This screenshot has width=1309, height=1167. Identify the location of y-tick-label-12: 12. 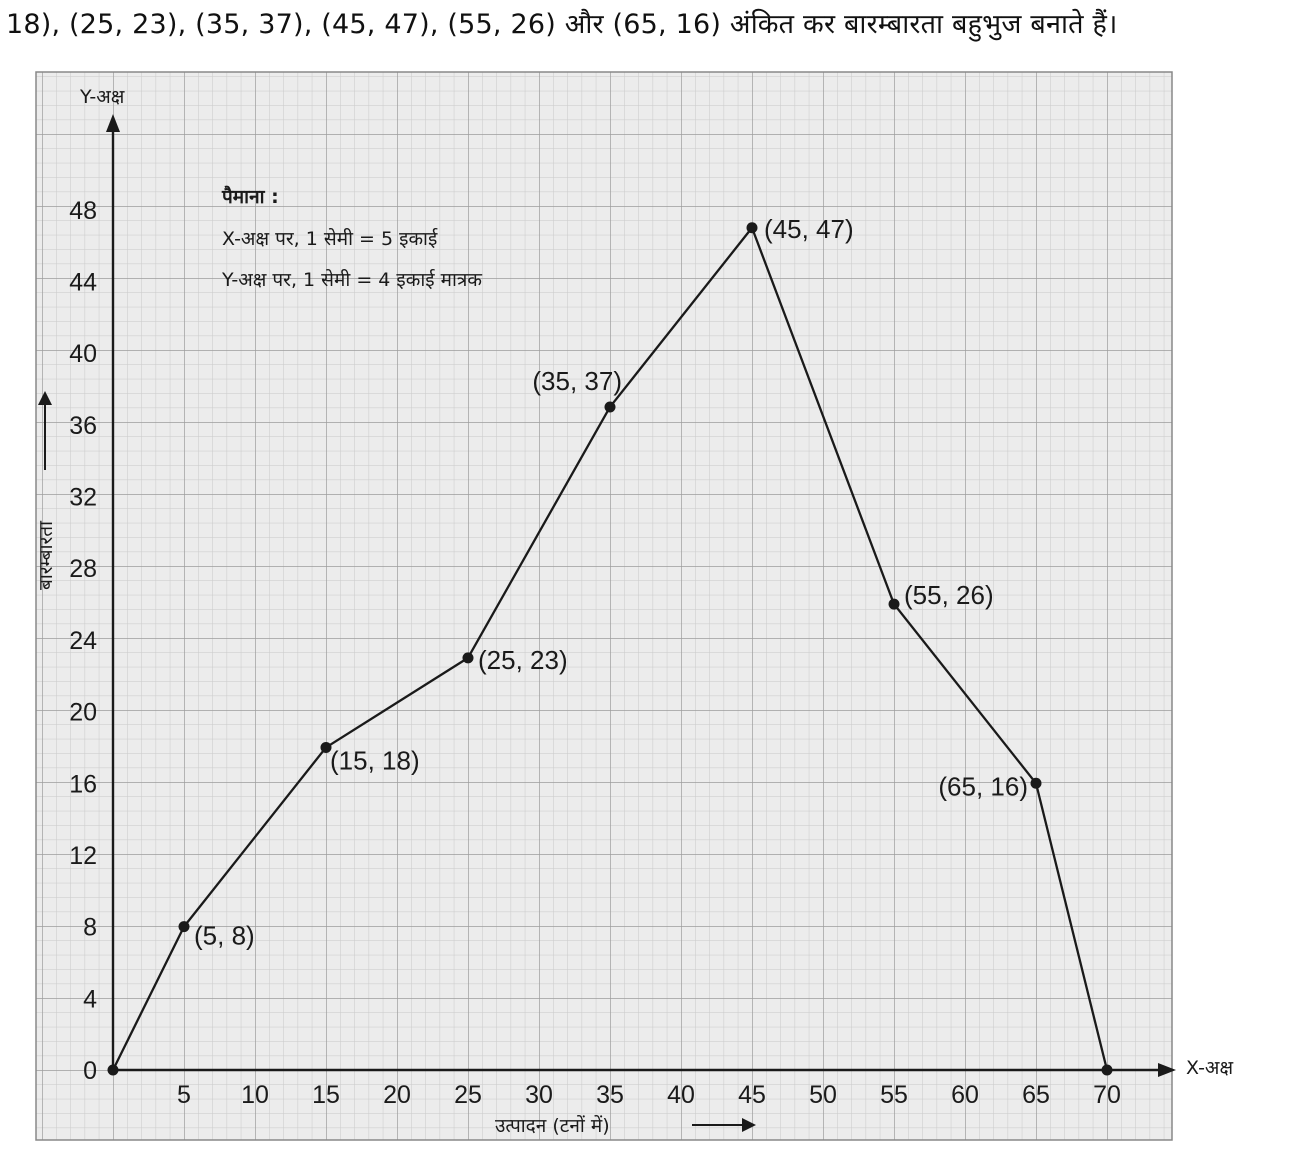
(83, 856).